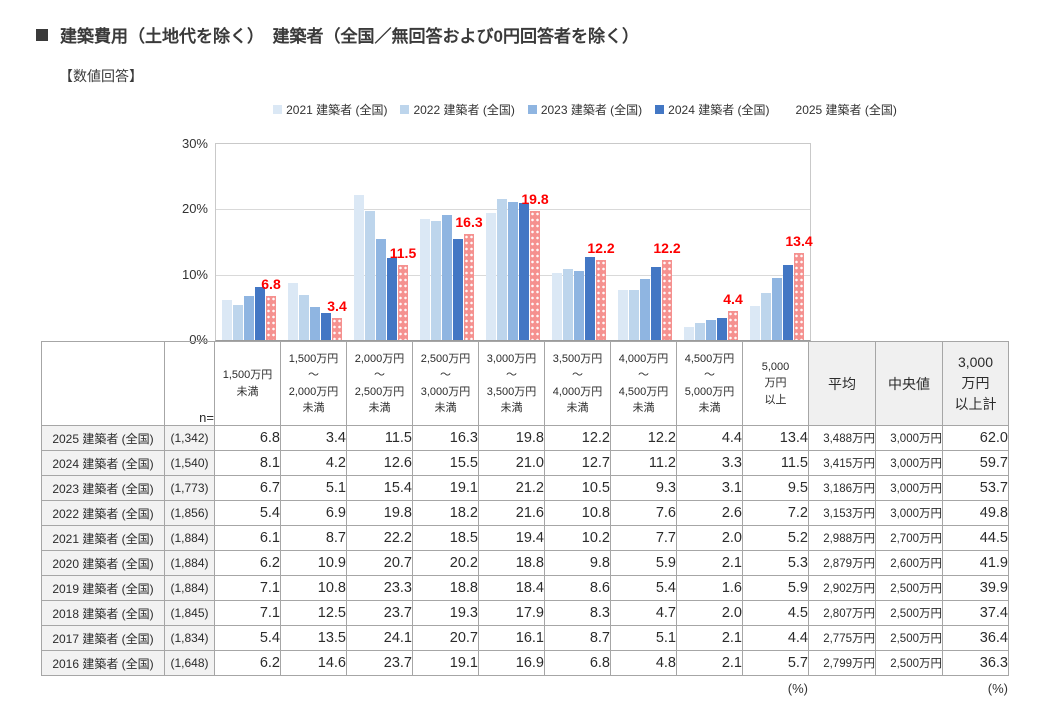  I want to click on bar-2022-cat8, so click(700, 331).